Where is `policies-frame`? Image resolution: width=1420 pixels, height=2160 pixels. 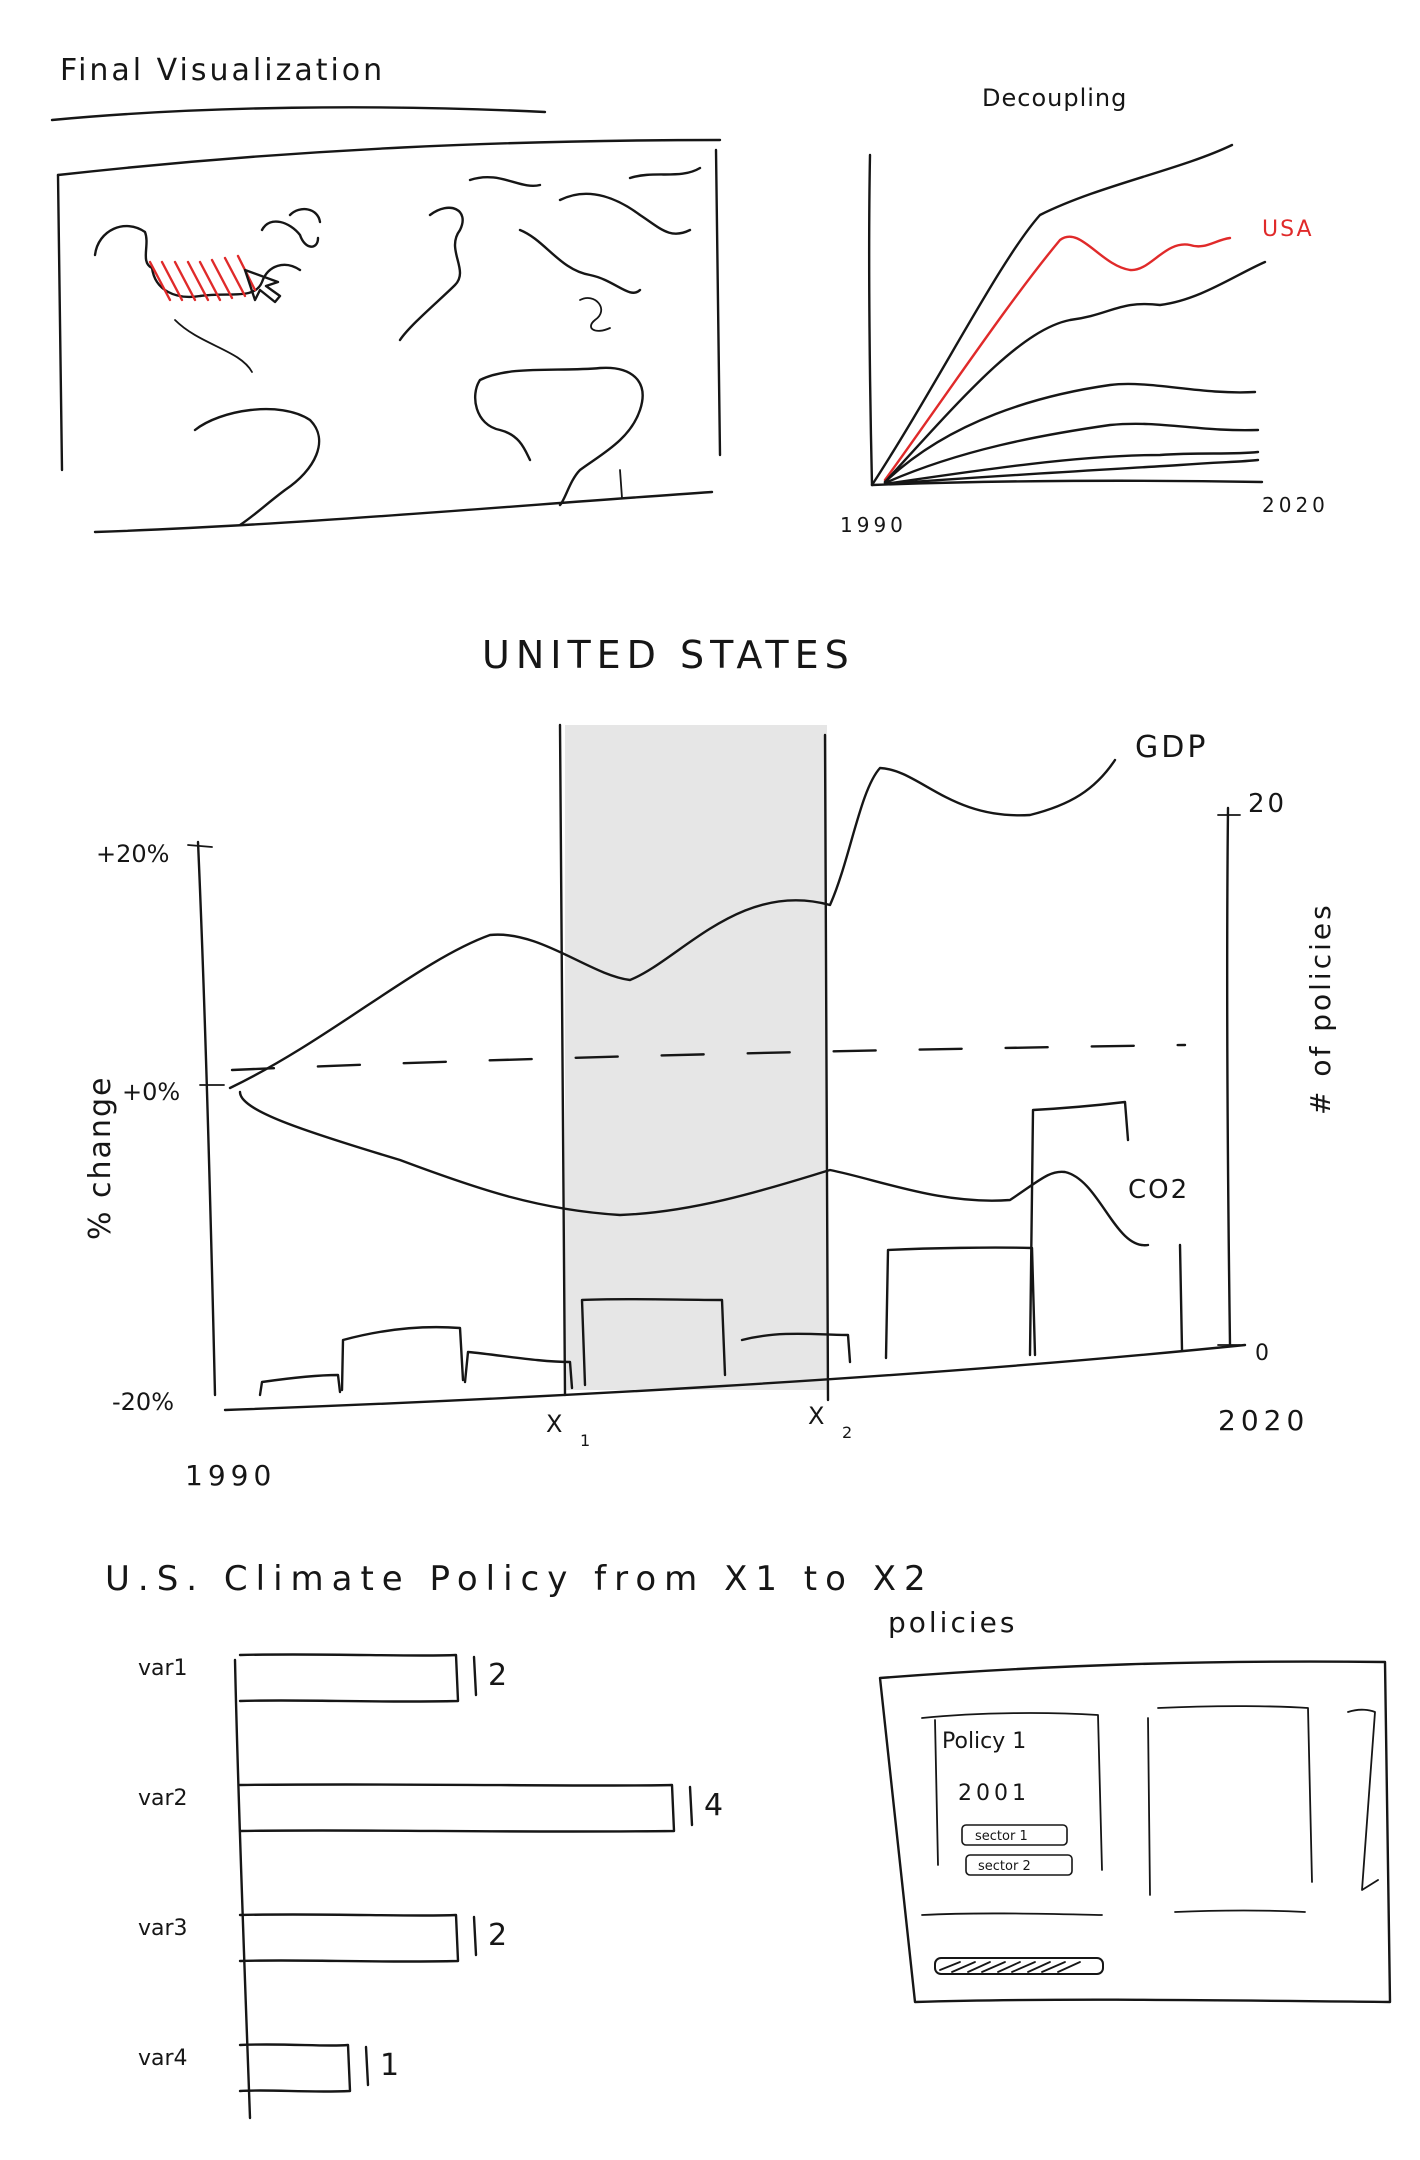 policies-frame is located at coordinates (1135, 1832).